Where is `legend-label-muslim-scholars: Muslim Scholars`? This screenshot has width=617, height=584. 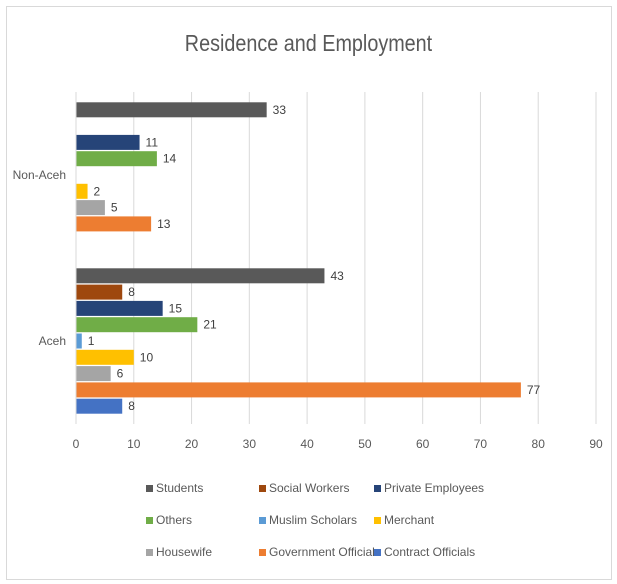 legend-label-muslim-scholars: Muslim Scholars is located at coordinates (313, 520).